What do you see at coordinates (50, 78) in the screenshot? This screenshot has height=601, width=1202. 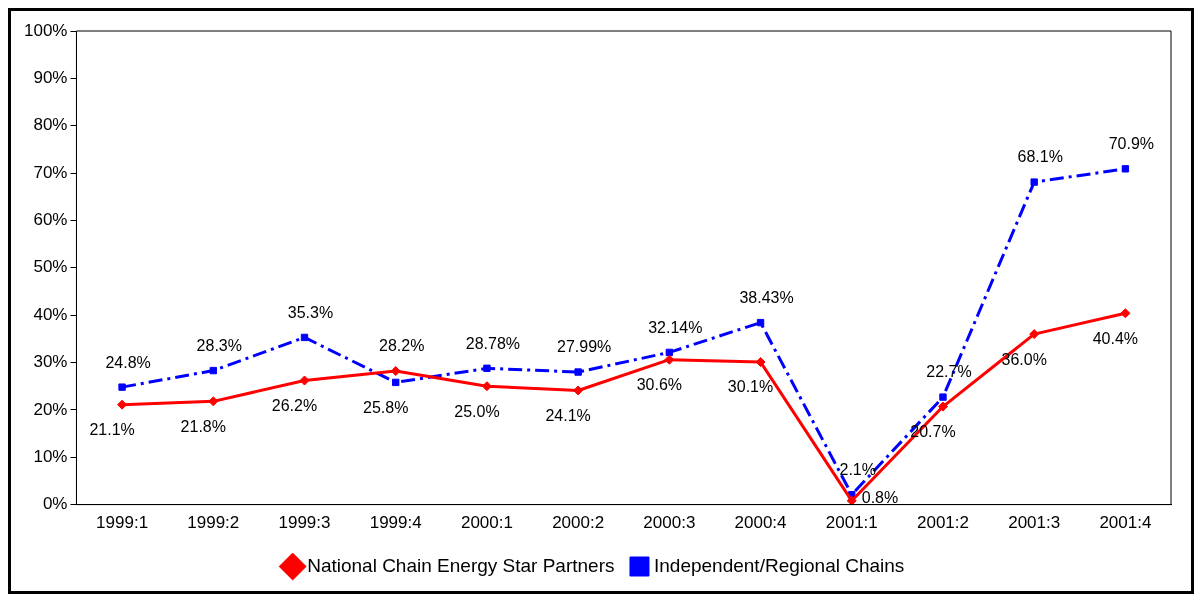 I see `y-tick-label: 90%` at bounding box center [50, 78].